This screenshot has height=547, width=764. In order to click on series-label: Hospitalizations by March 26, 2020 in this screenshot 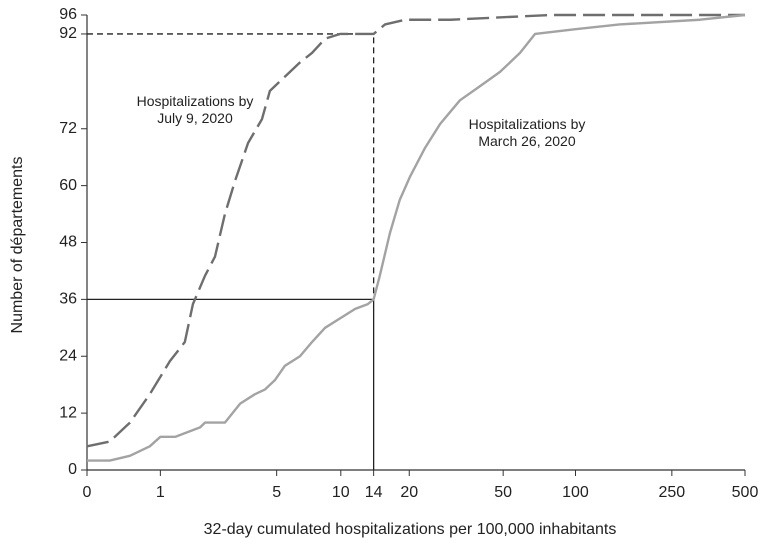, I will do `click(527, 132)`.